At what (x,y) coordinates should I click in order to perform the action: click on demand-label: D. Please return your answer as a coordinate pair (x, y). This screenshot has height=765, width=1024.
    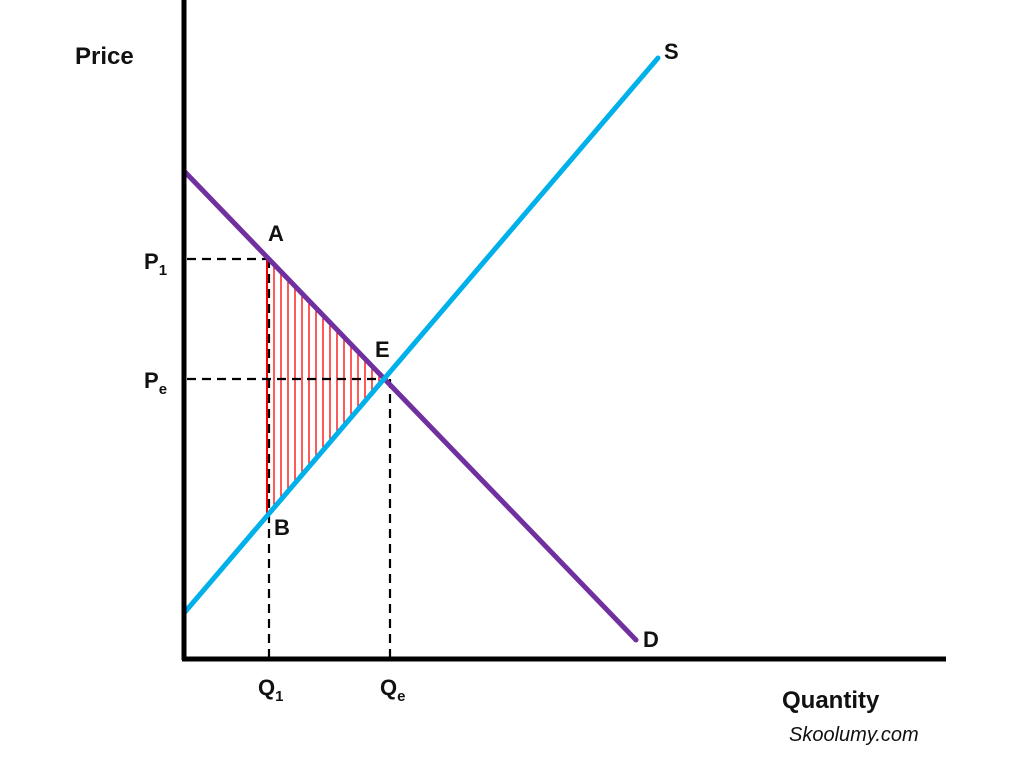
    Looking at the image, I should click on (651, 639).